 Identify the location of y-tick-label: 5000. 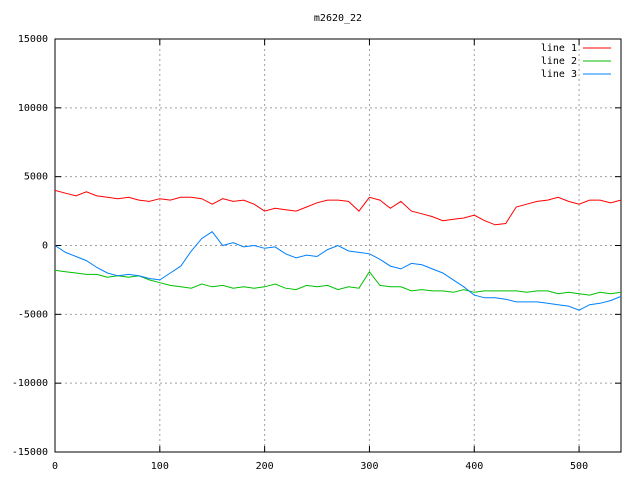
(36, 177).